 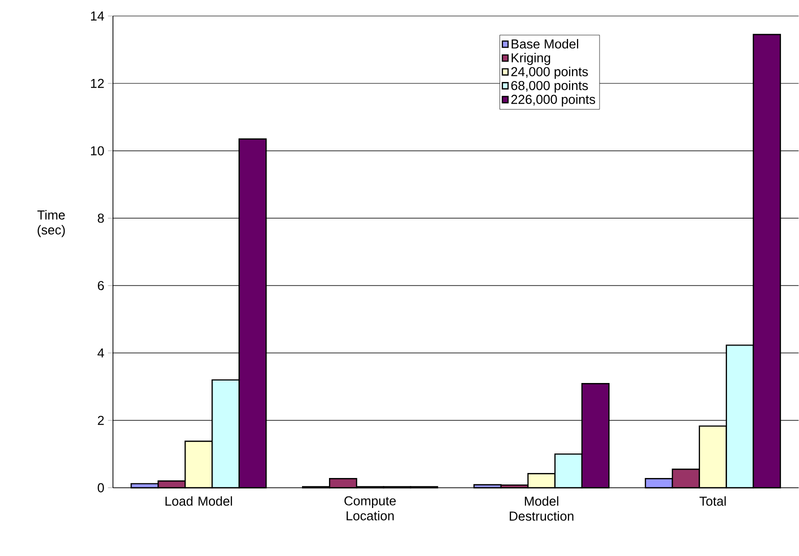 I want to click on x-tick-label: Compute Location, so click(x=370, y=508).